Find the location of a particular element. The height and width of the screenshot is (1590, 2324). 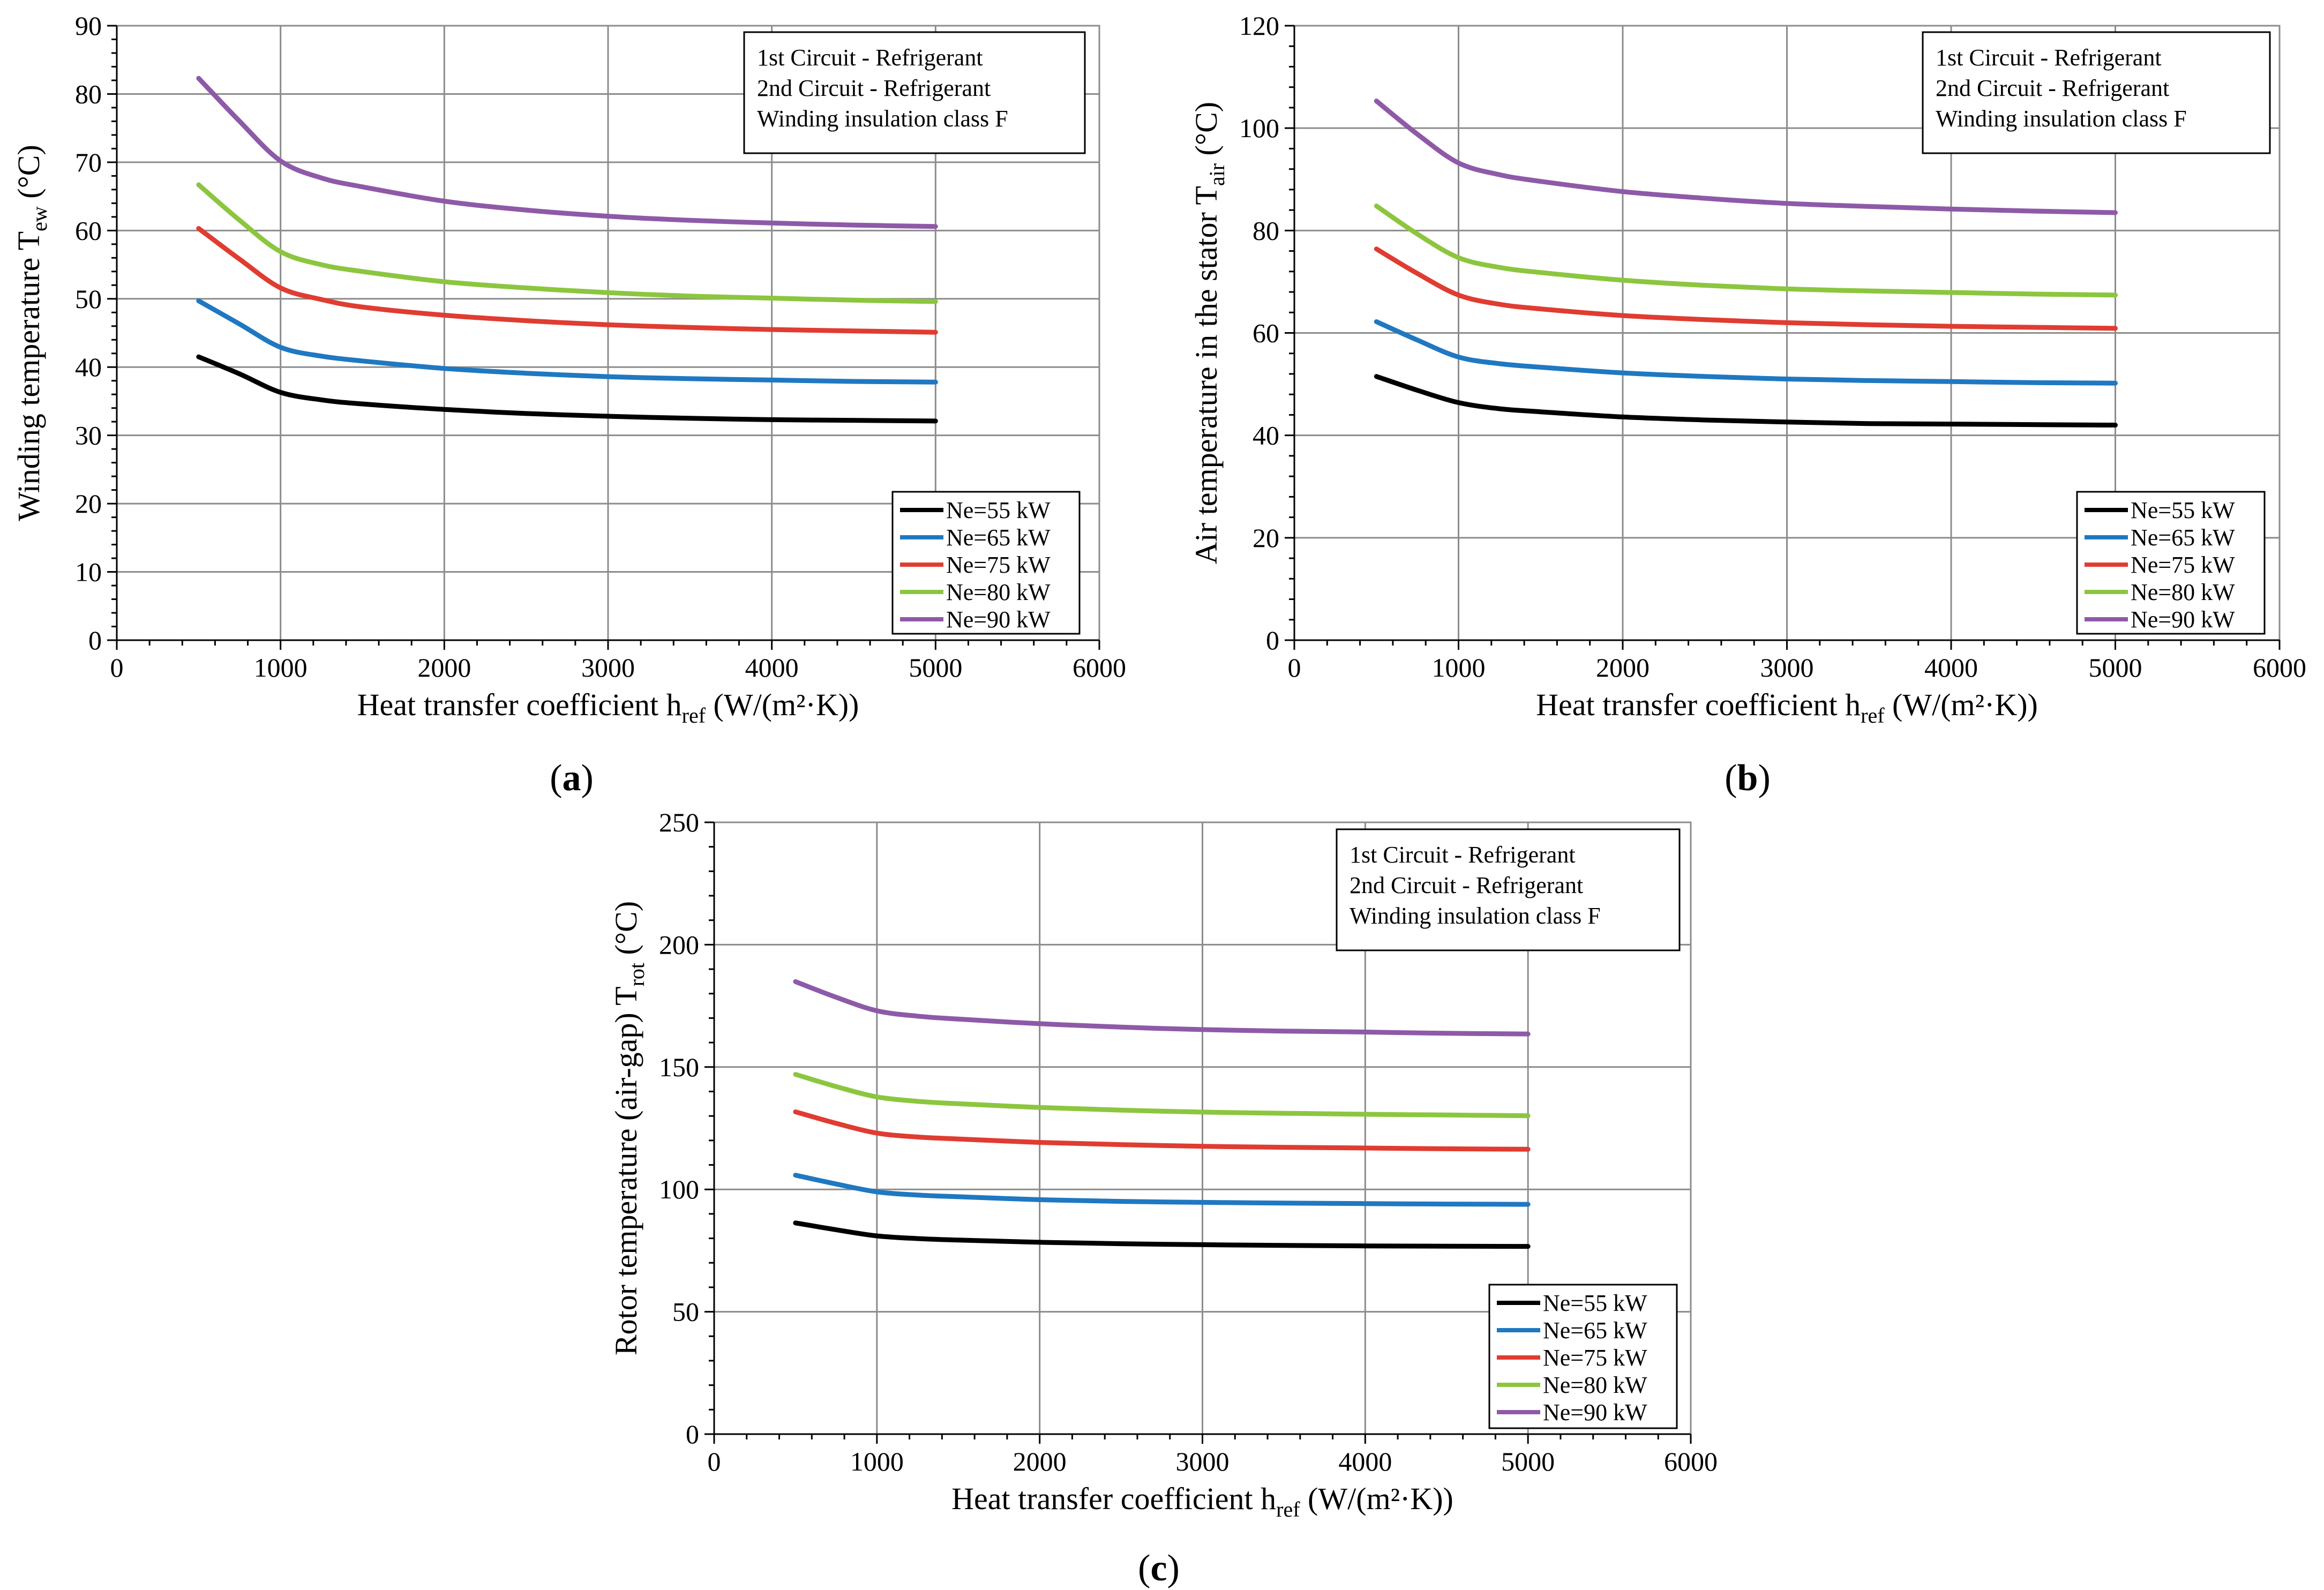

y-axis-title: Rotor temperature (air-gap) Trot (°C) is located at coordinates (629, 1128).